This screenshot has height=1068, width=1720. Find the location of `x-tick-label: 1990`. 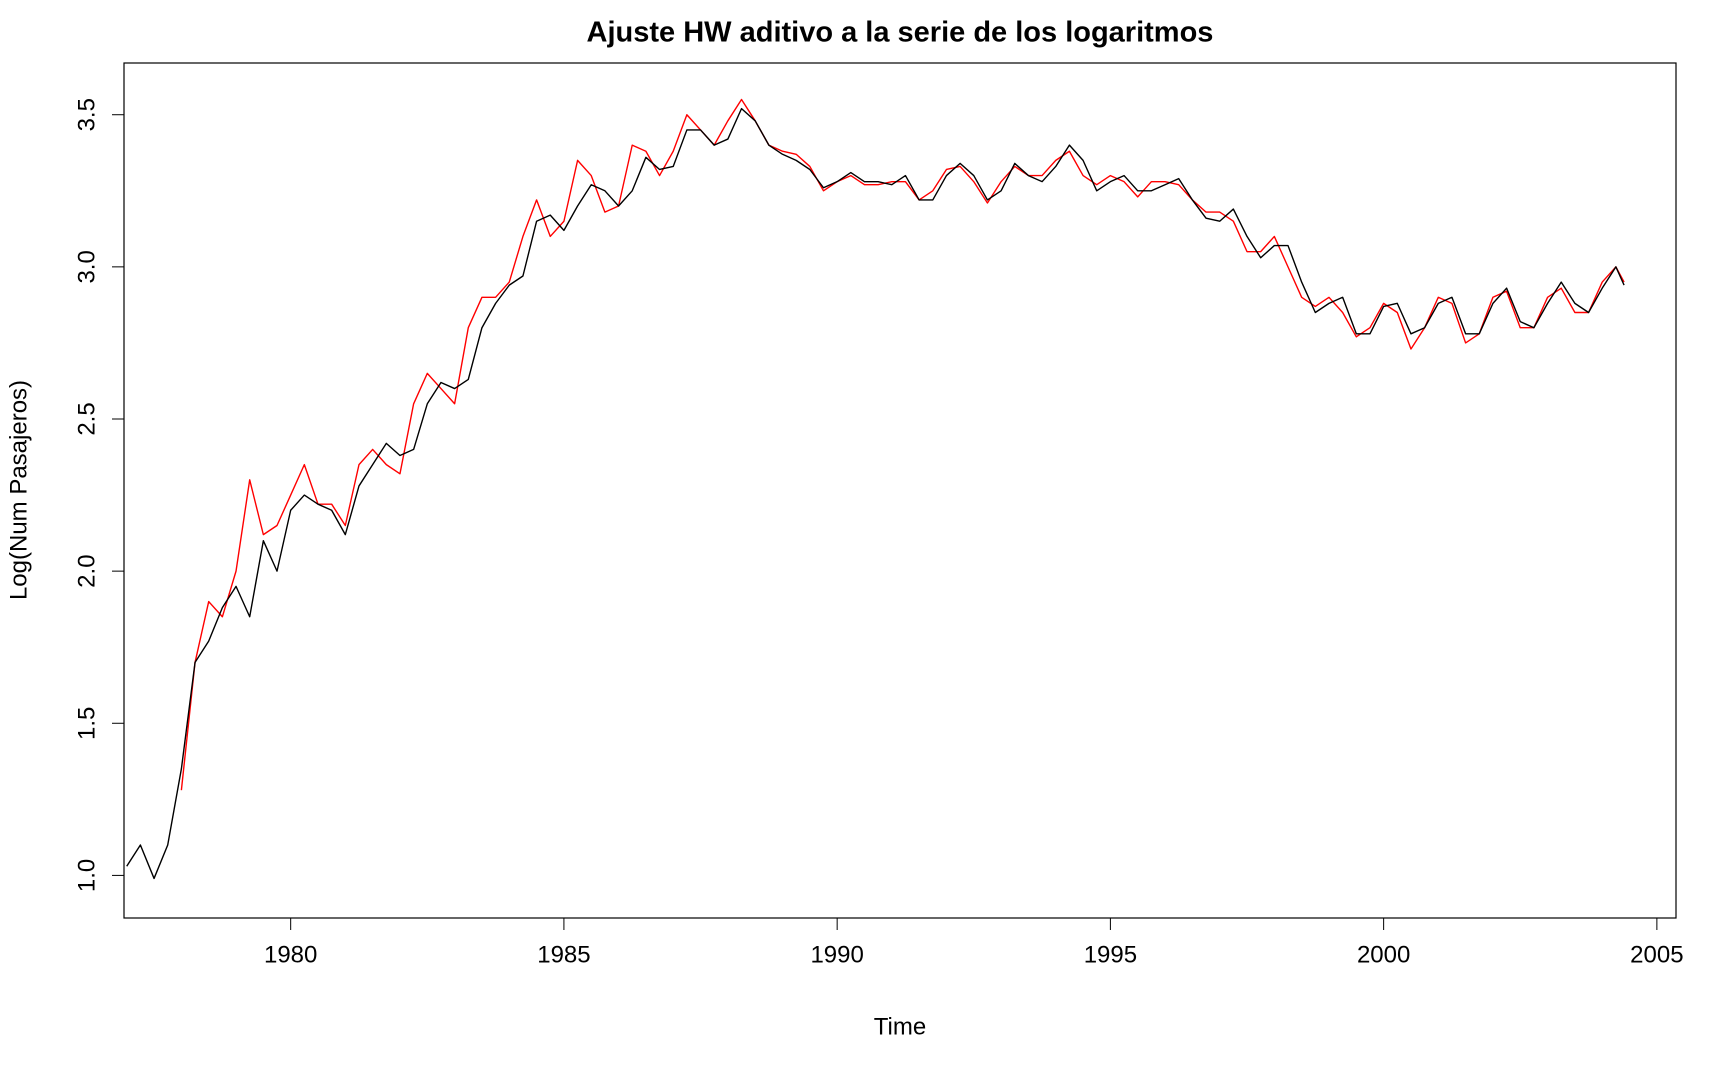

x-tick-label: 1990 is located at coordinates (836, 954).